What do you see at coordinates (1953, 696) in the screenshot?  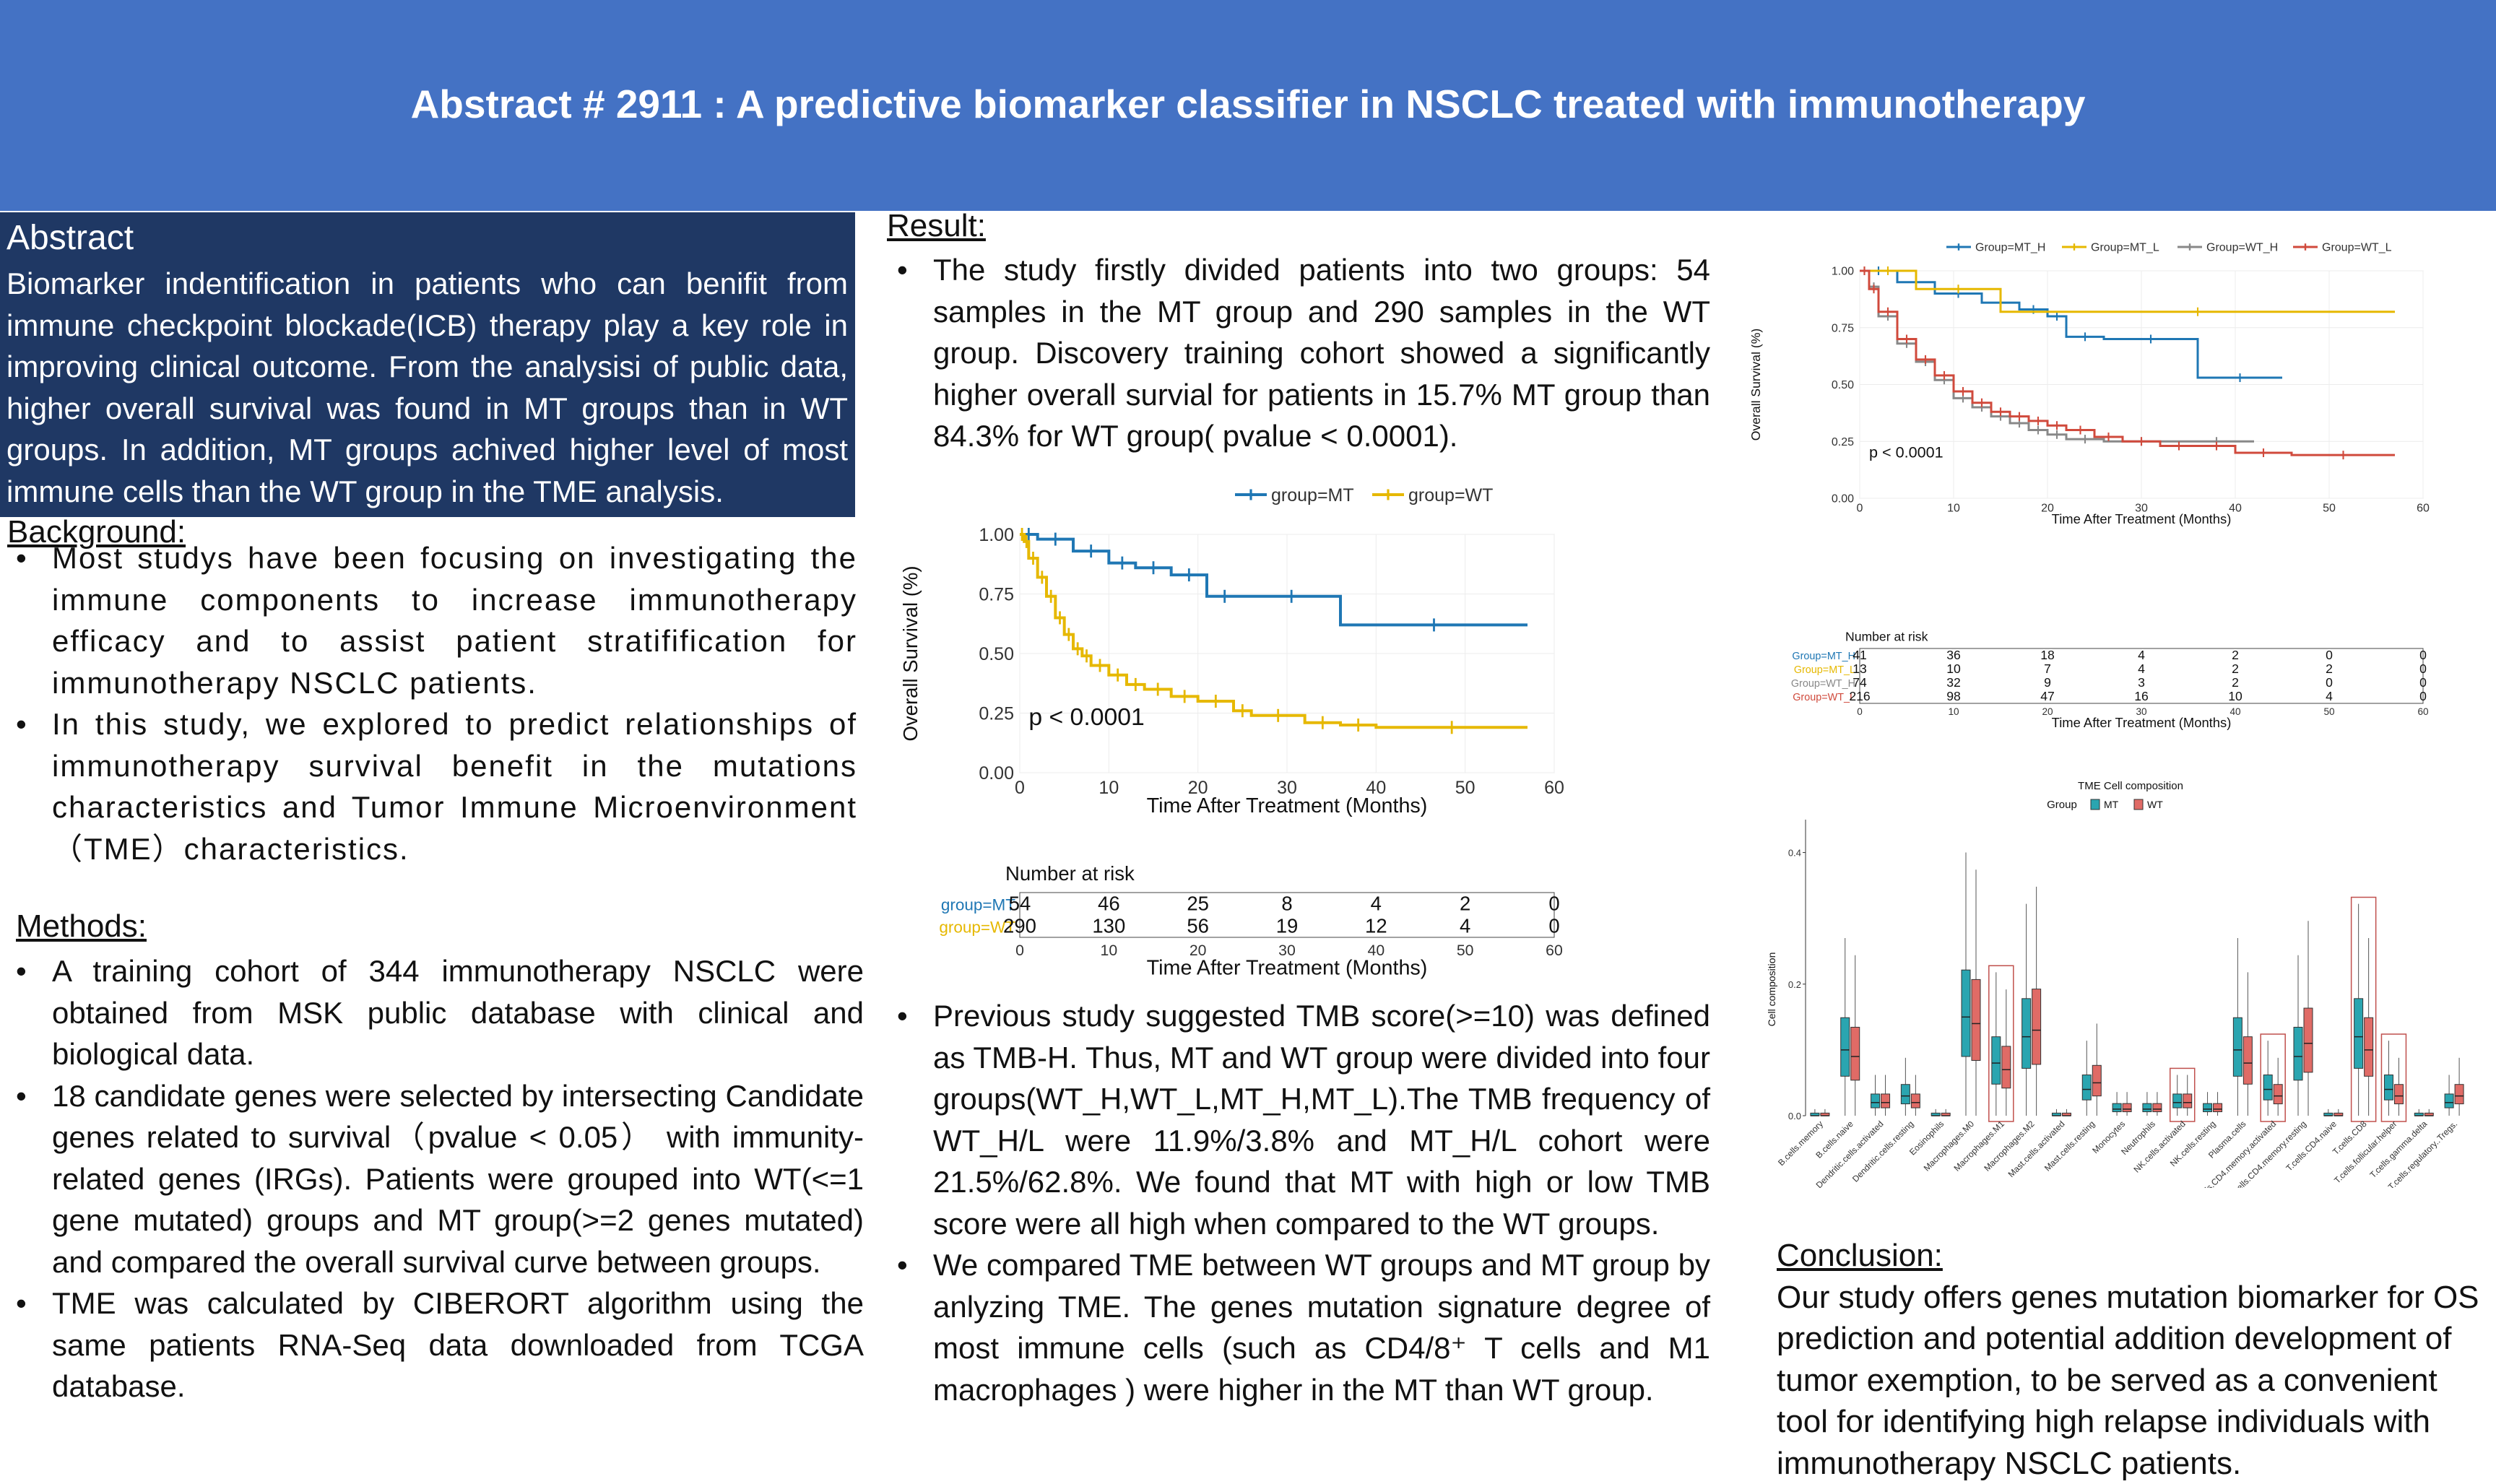 I see `risk-count: 98` at bounding box center [1953, 696].